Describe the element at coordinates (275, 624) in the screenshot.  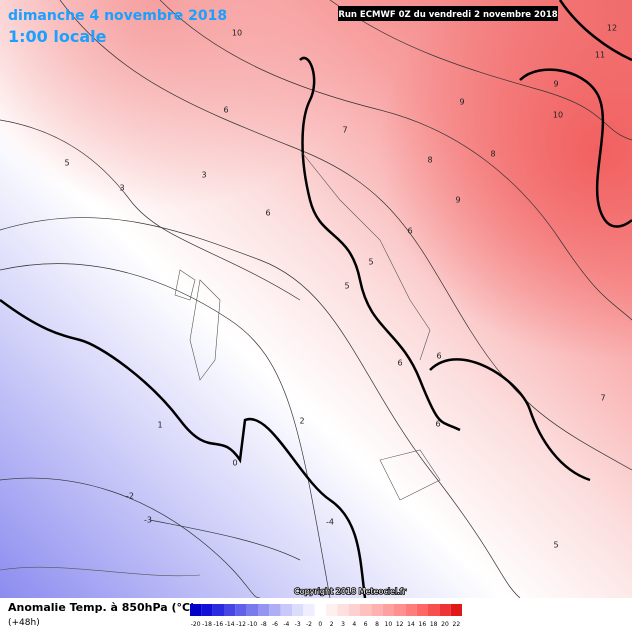
I see `scale-label: -6` at that location.